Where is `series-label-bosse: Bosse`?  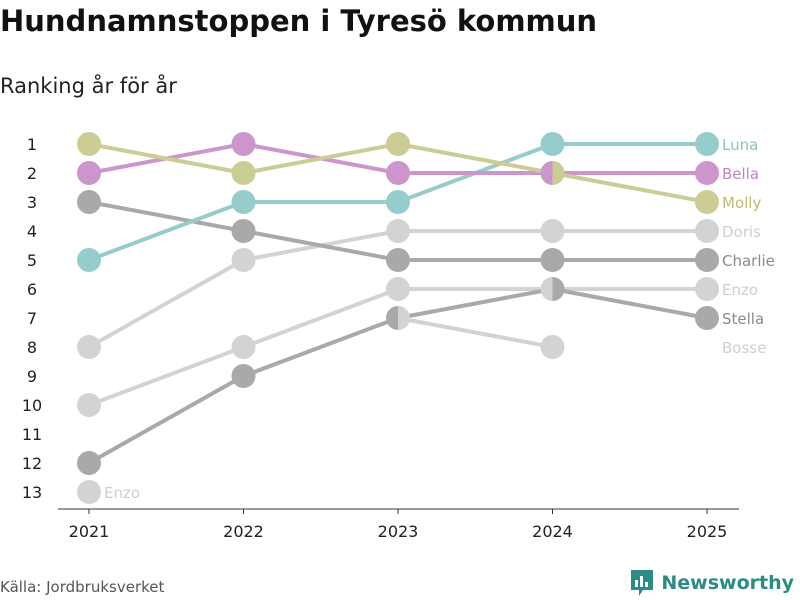 series-label-bosse: Bosse is located at coordinates (744, 348).